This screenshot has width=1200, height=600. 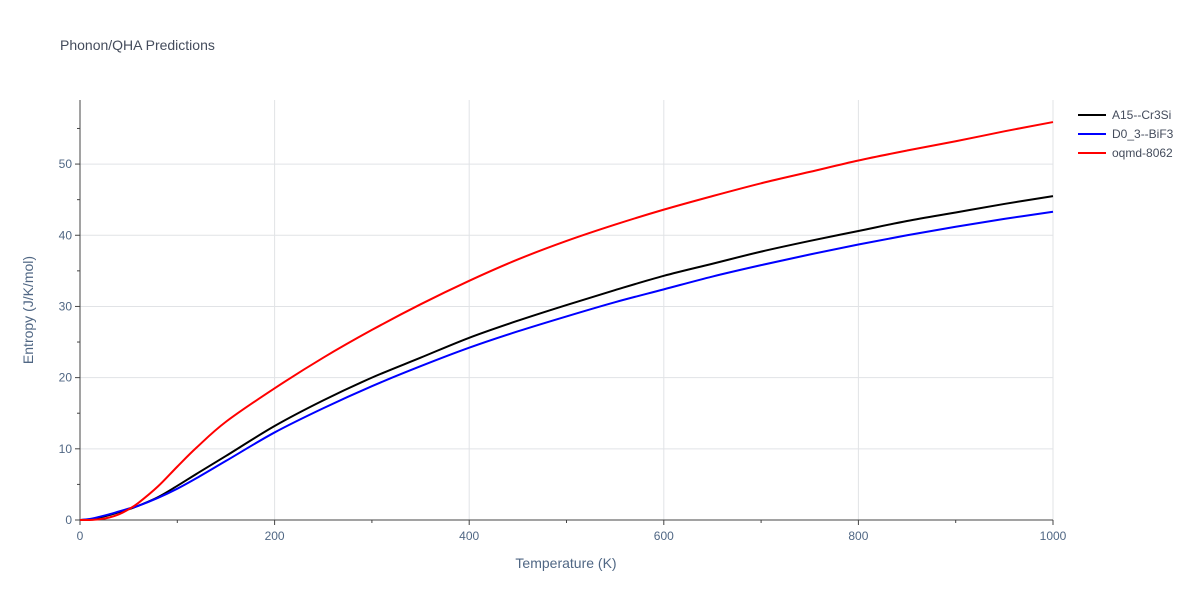 I want to click on legend-label: oqmd-8062, so click(x=1142, y=153).